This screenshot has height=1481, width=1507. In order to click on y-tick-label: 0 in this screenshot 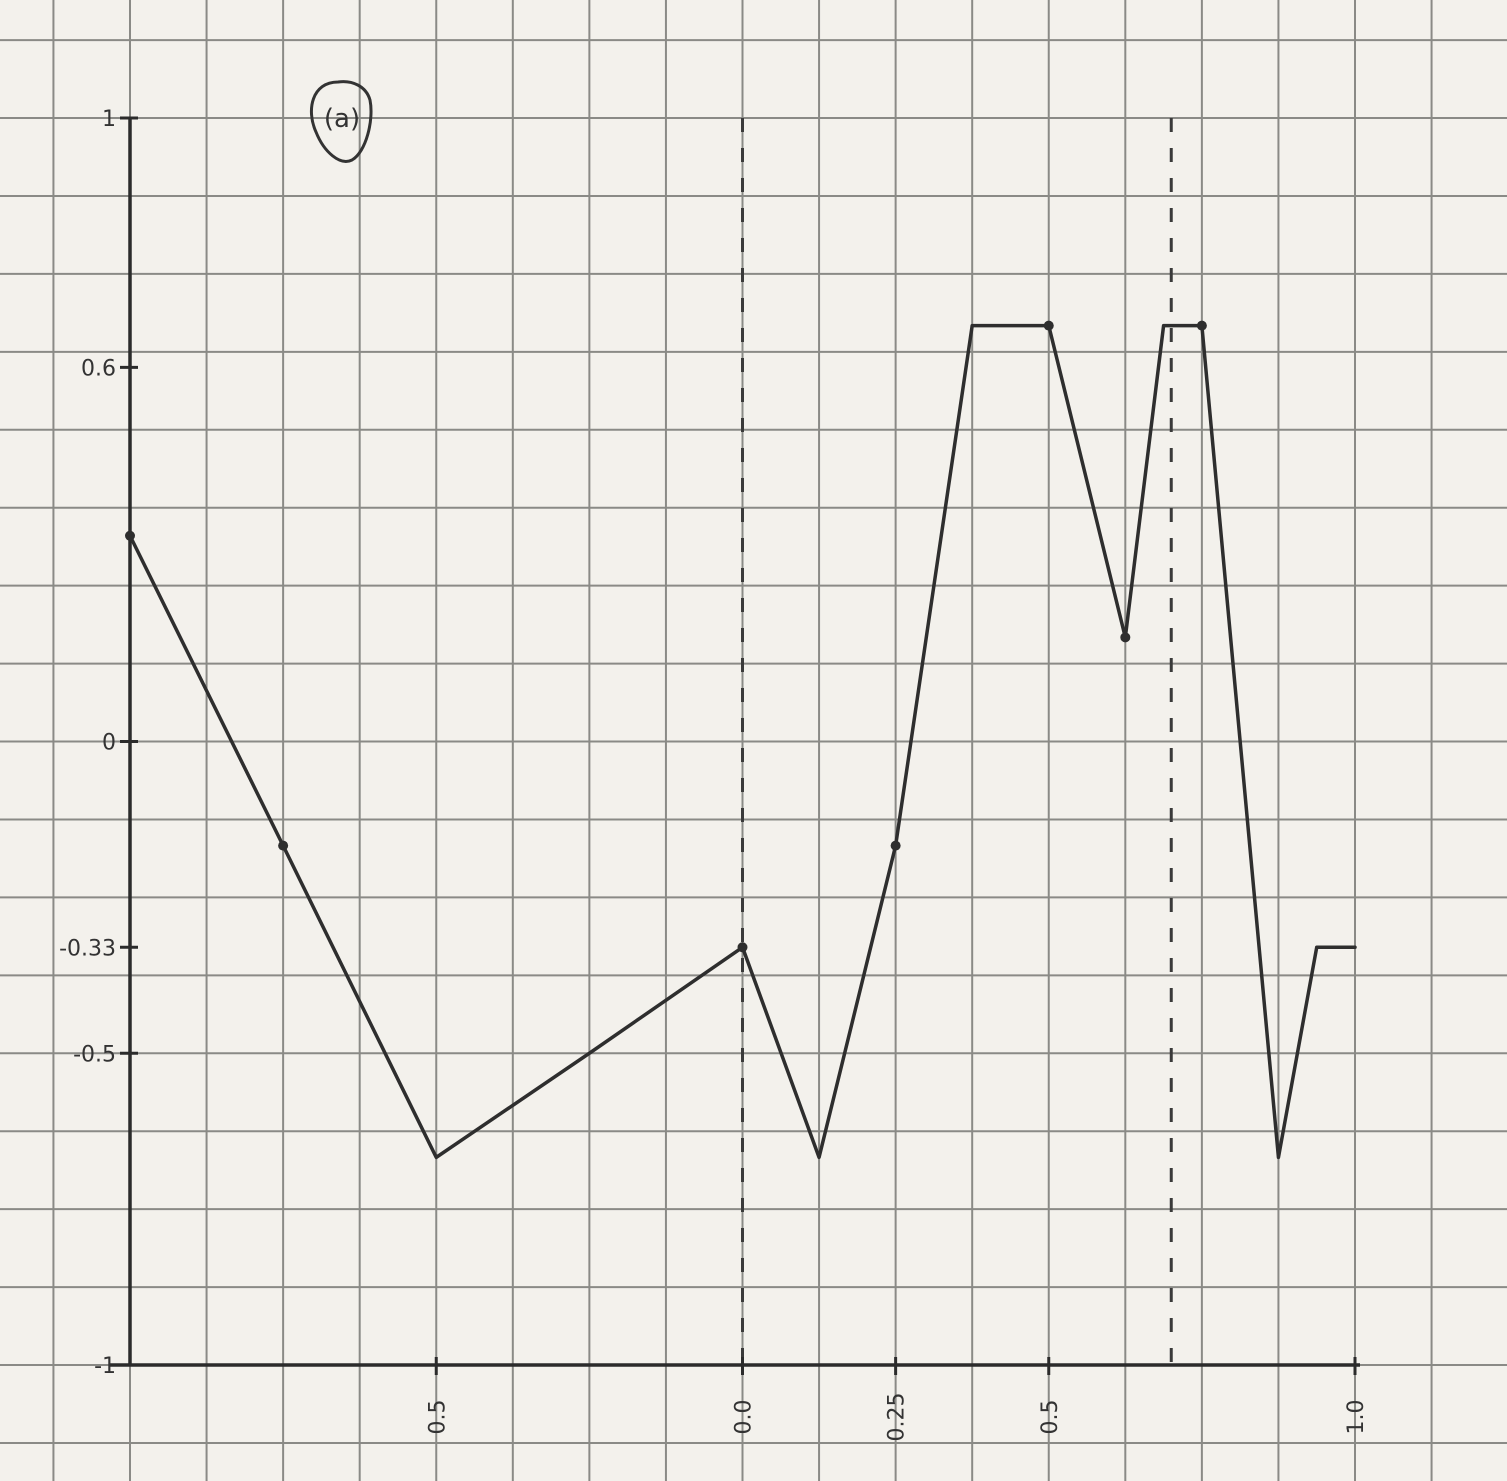, I will do `click(109, 743)`.